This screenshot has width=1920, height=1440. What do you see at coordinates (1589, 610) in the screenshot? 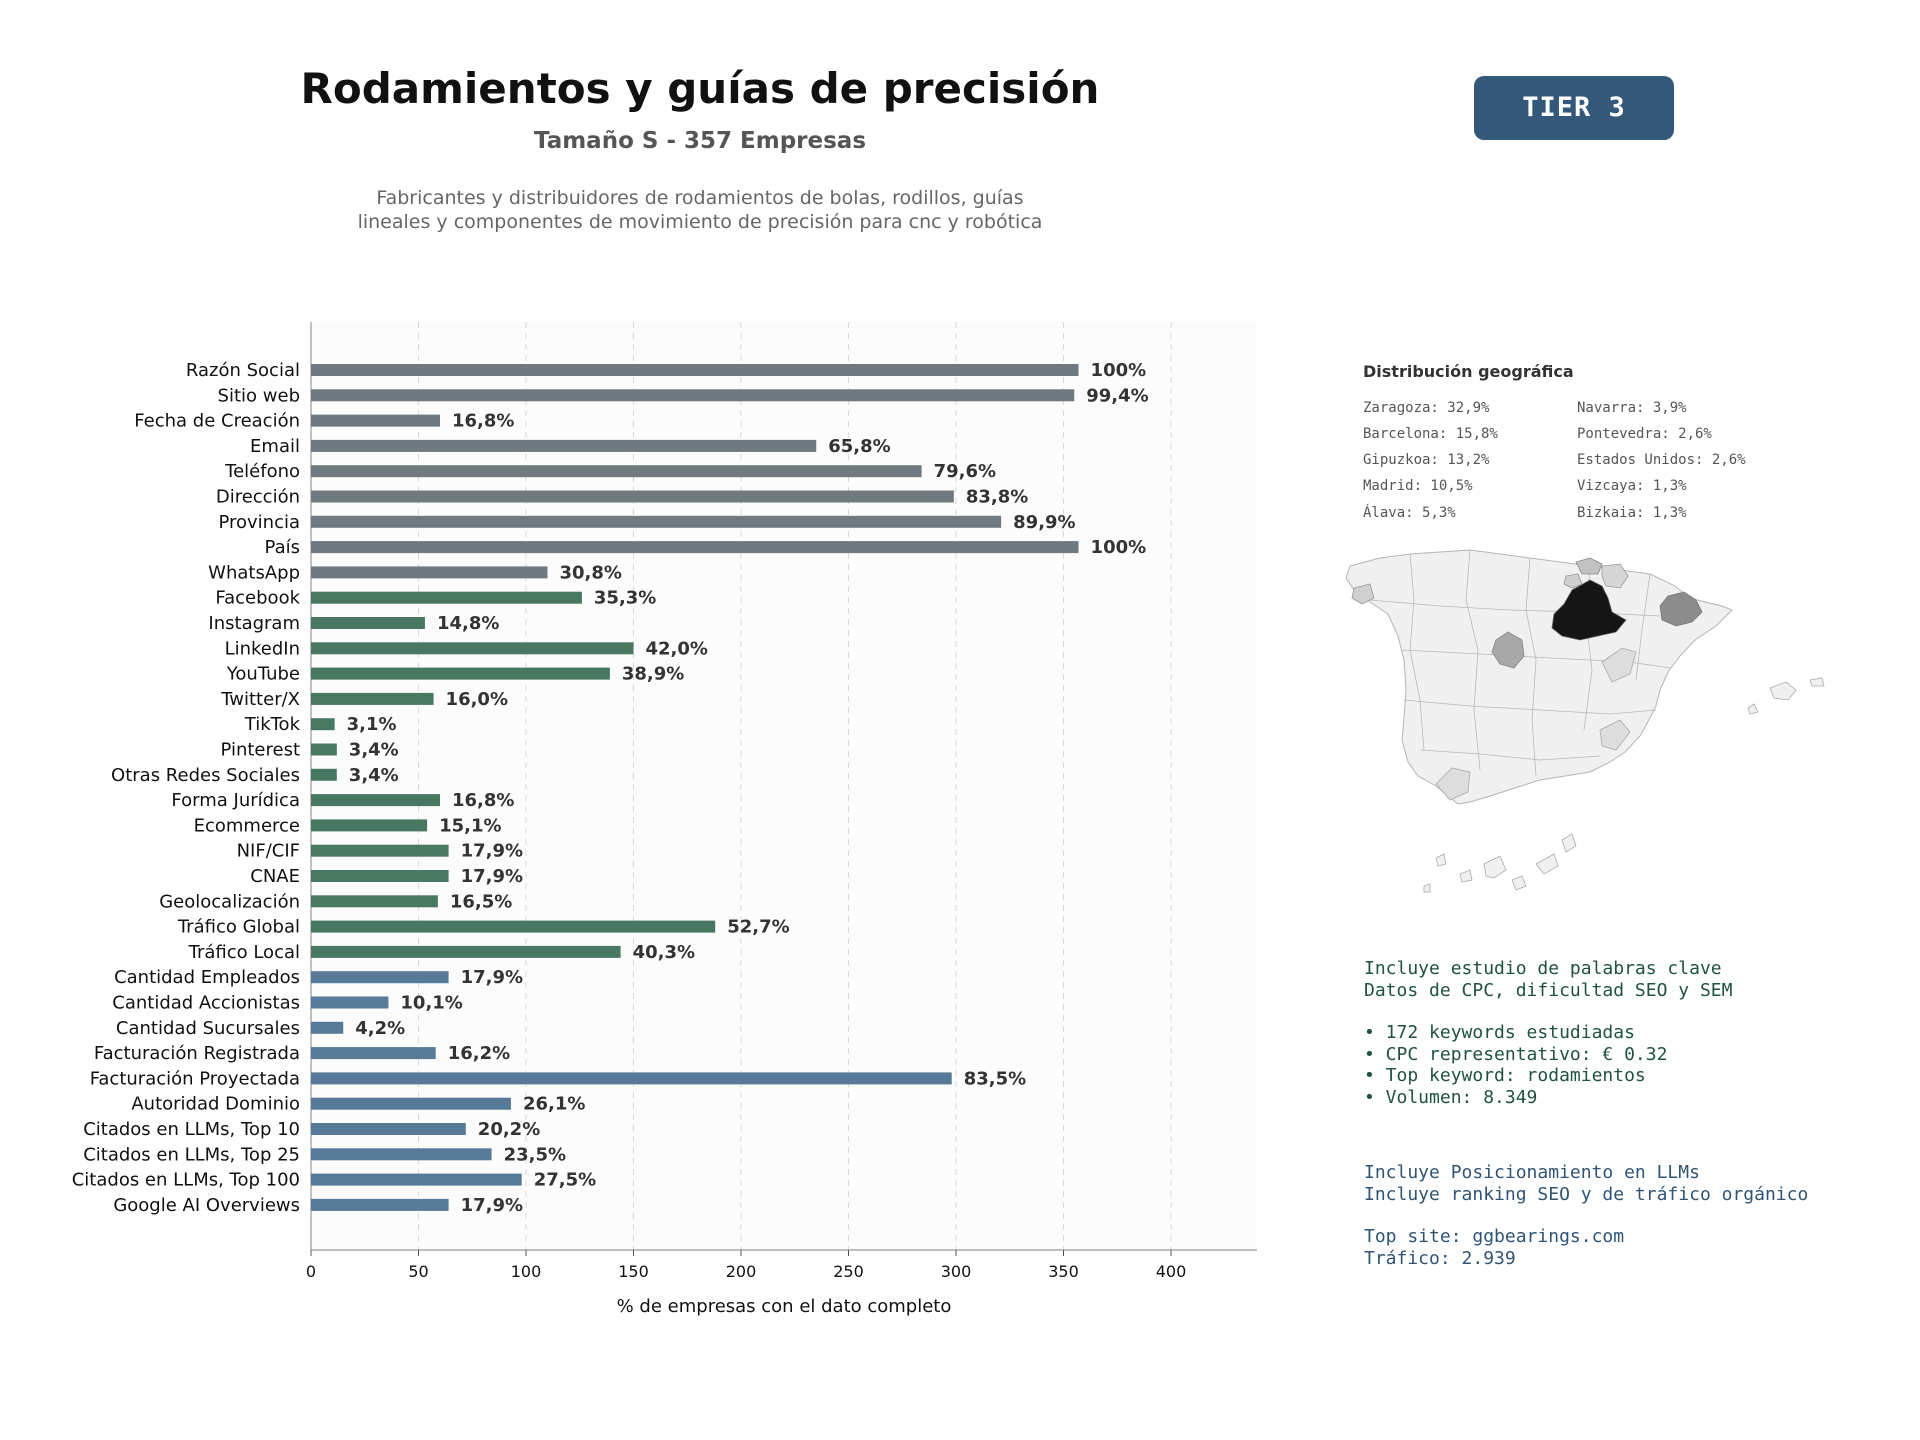
I see `map-region-zaragoza` at bounding box center [1589, 610].